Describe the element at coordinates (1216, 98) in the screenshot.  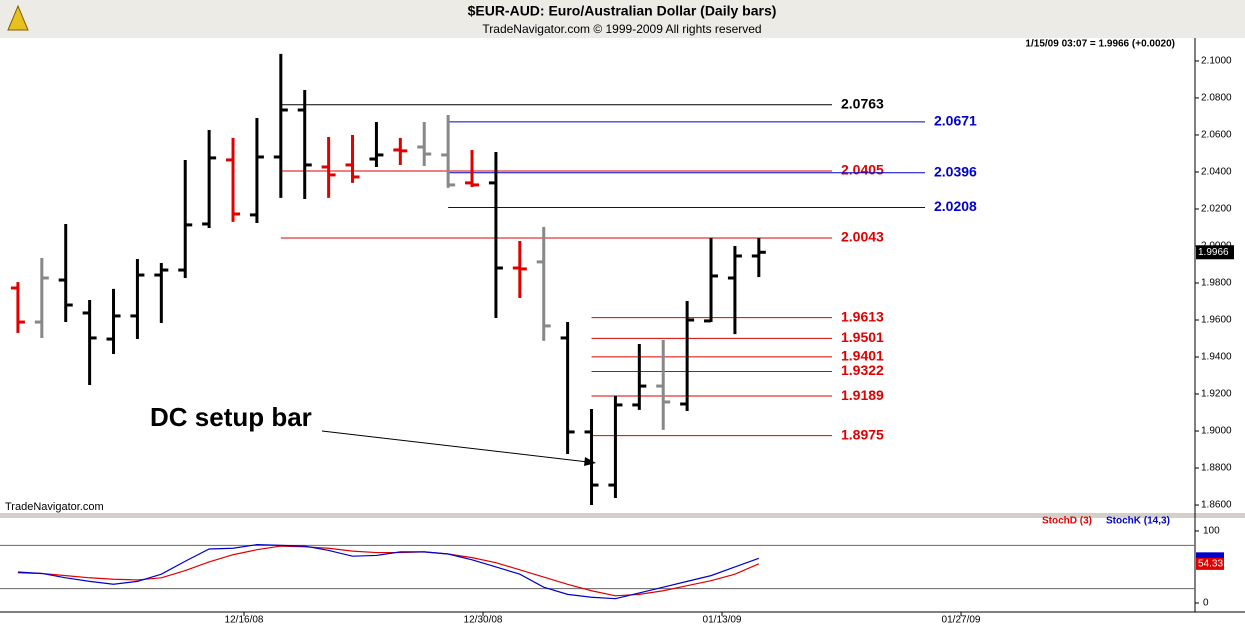
I see `y-tick-label: 2.0800` at that location.